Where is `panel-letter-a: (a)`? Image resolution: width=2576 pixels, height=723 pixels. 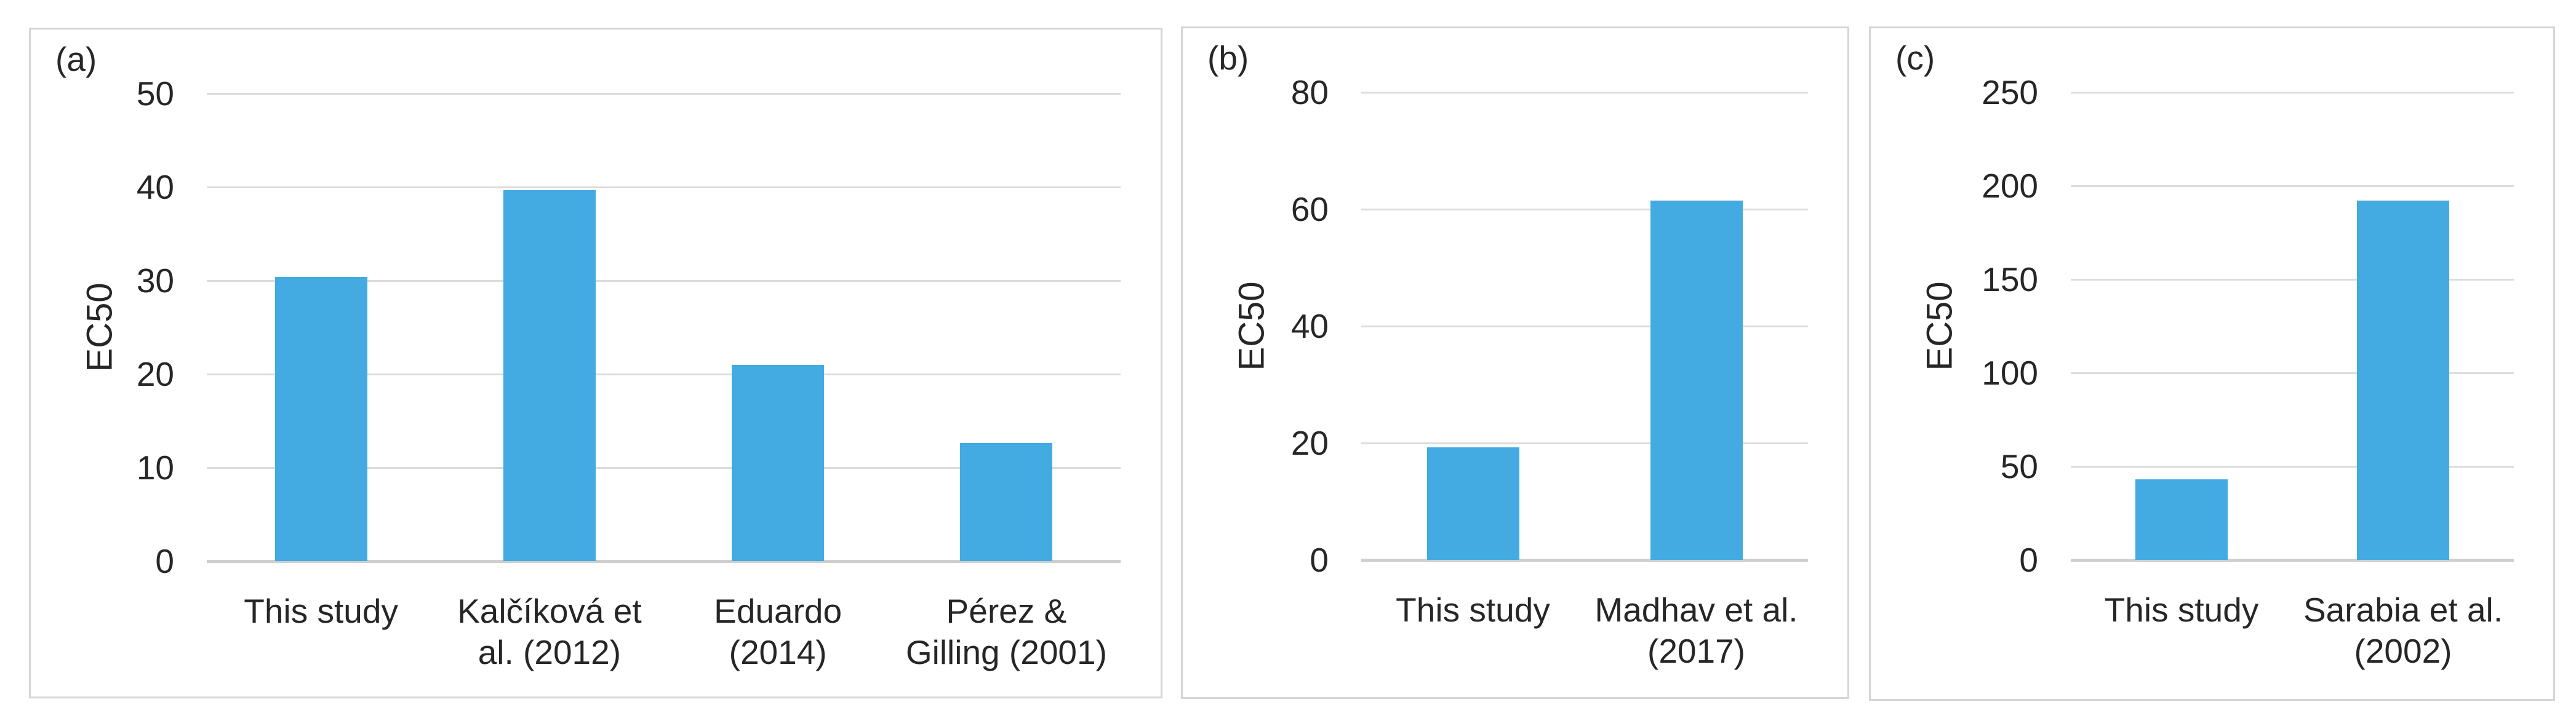 panel-letter-a: (a) is located at coordinates (76, 59).